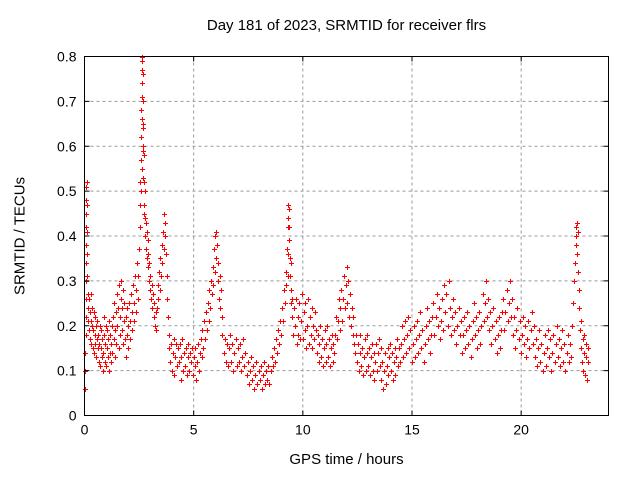 The image size is (640, 480). I want to click on x-tick-label: 10, so click(303, 430).